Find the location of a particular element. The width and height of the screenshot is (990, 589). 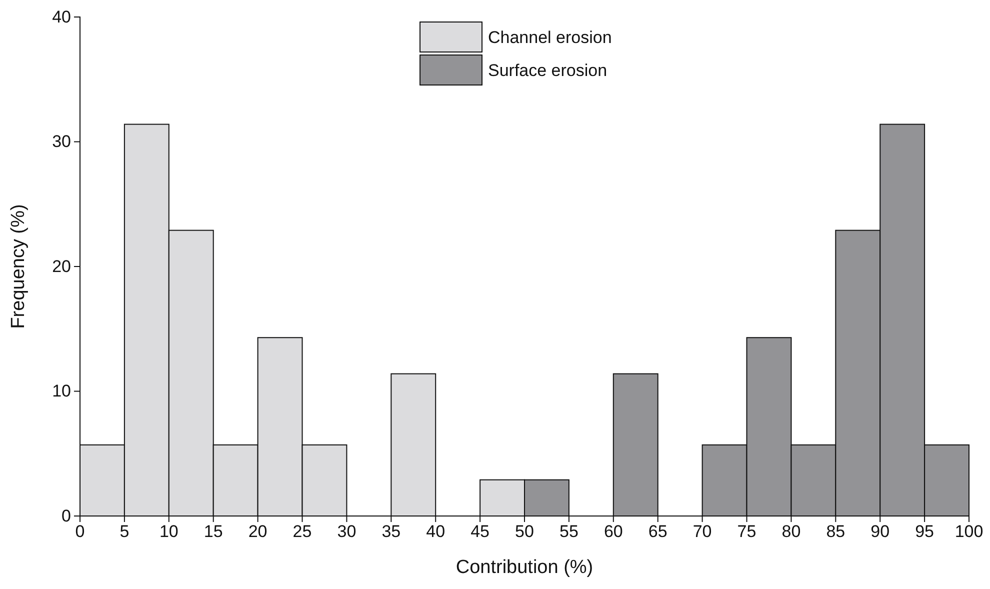

legend-label: Channel erosion is located at coordinates (550, 37).